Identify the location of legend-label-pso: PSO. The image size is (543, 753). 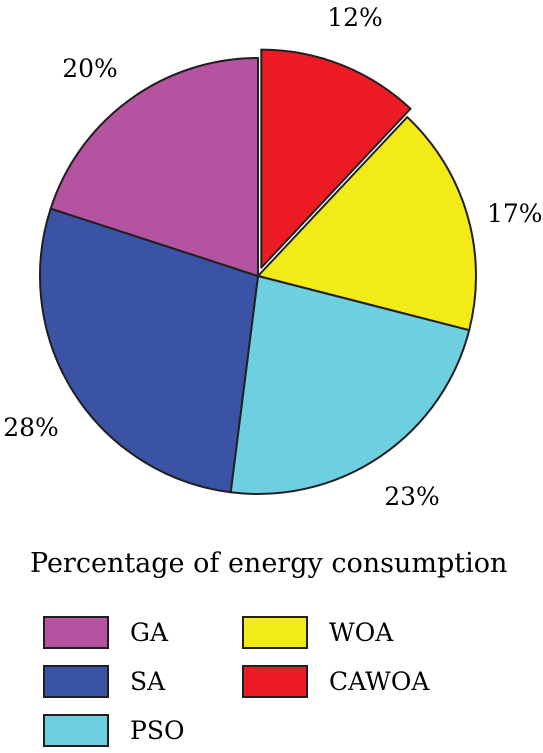
(157, 730).